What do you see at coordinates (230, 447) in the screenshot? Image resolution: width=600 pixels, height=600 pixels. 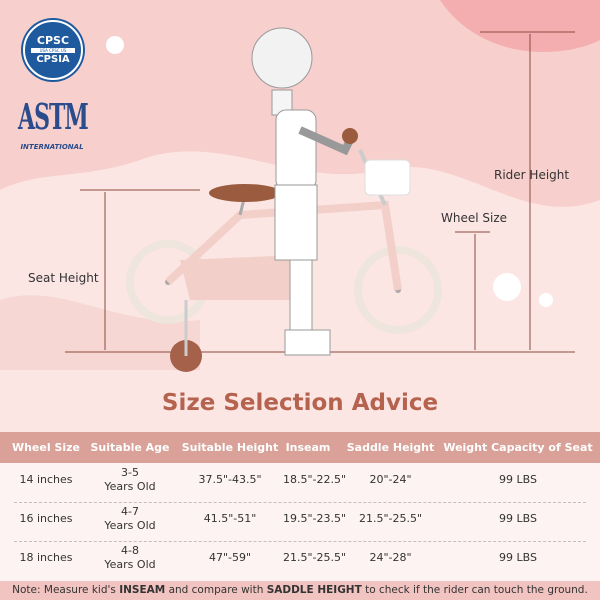 I see `header-suitable-height: Suitable Height` at bounding box center [230, 447].